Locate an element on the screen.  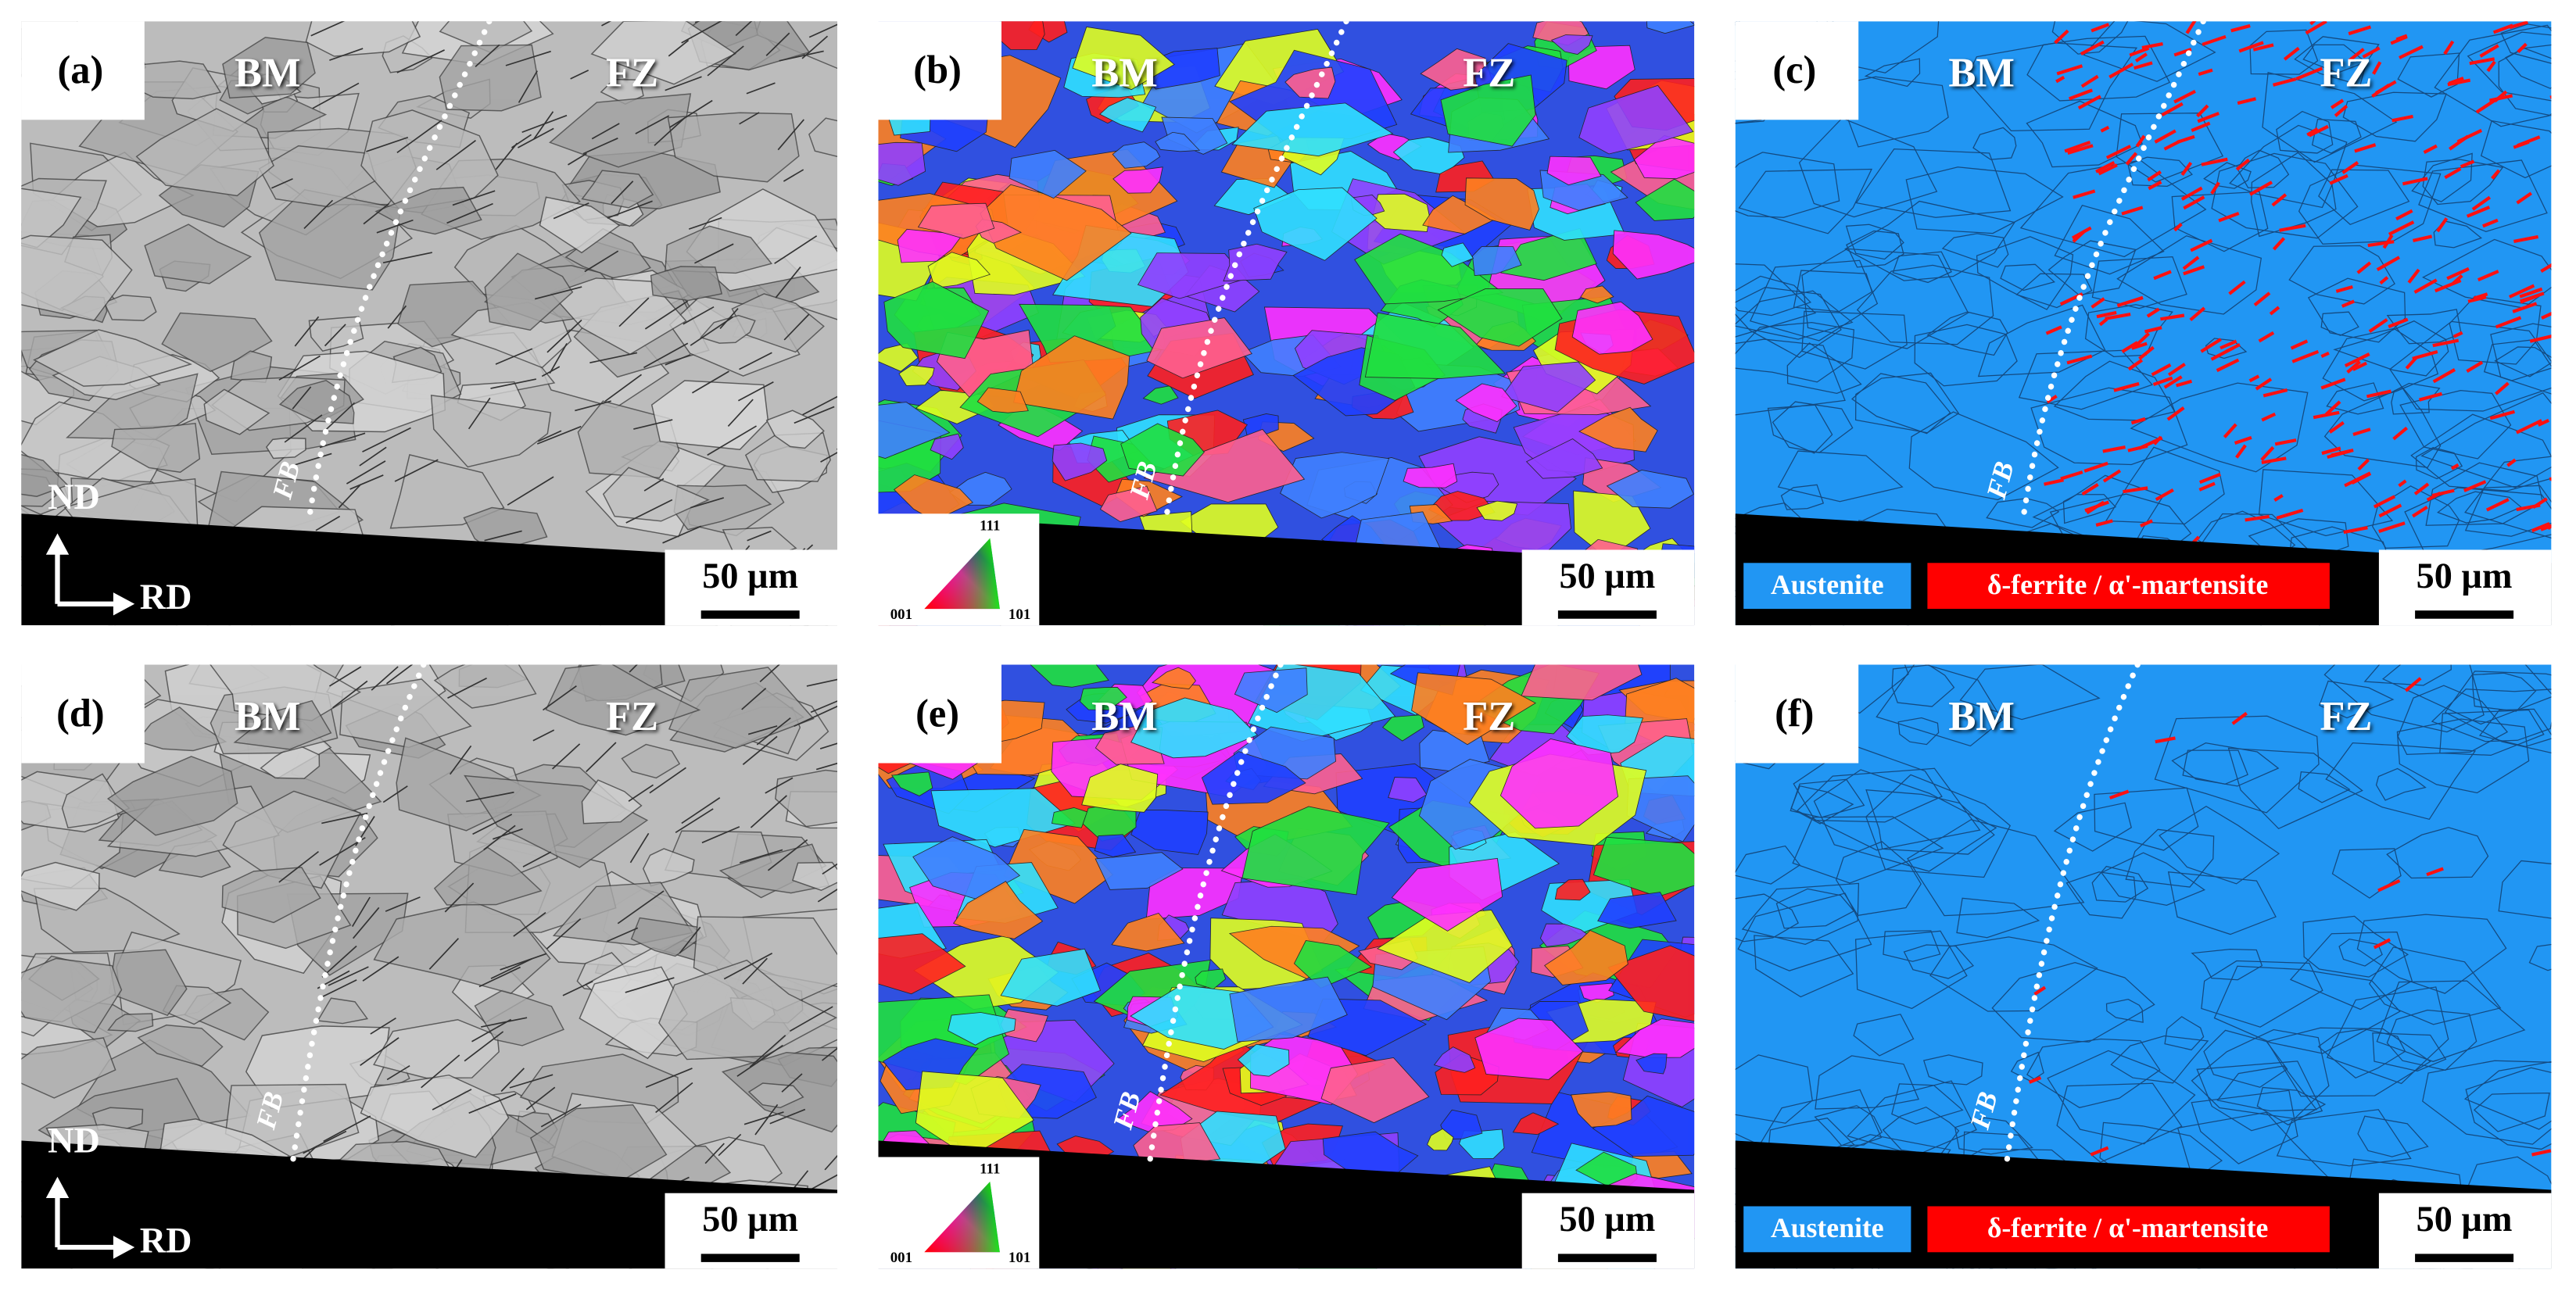
axis-label: ND is located at coordinates (74, 1140).